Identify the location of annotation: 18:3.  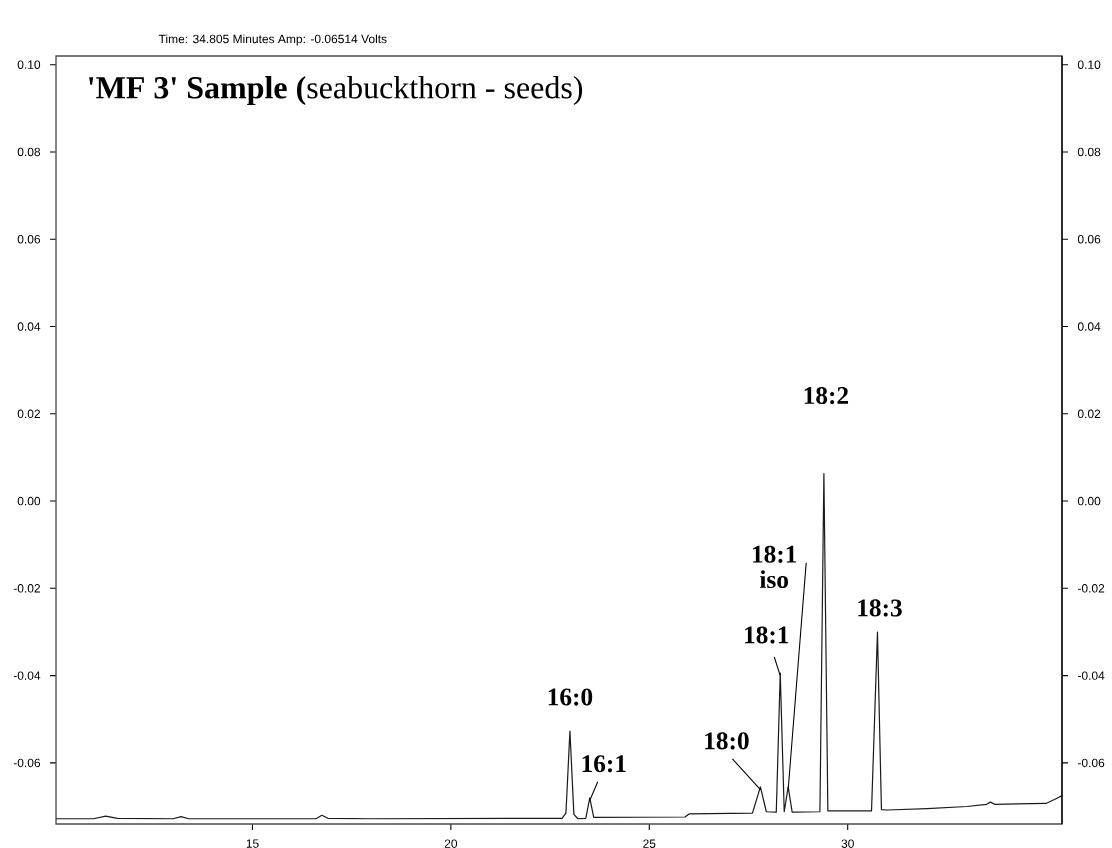
(880, 608).